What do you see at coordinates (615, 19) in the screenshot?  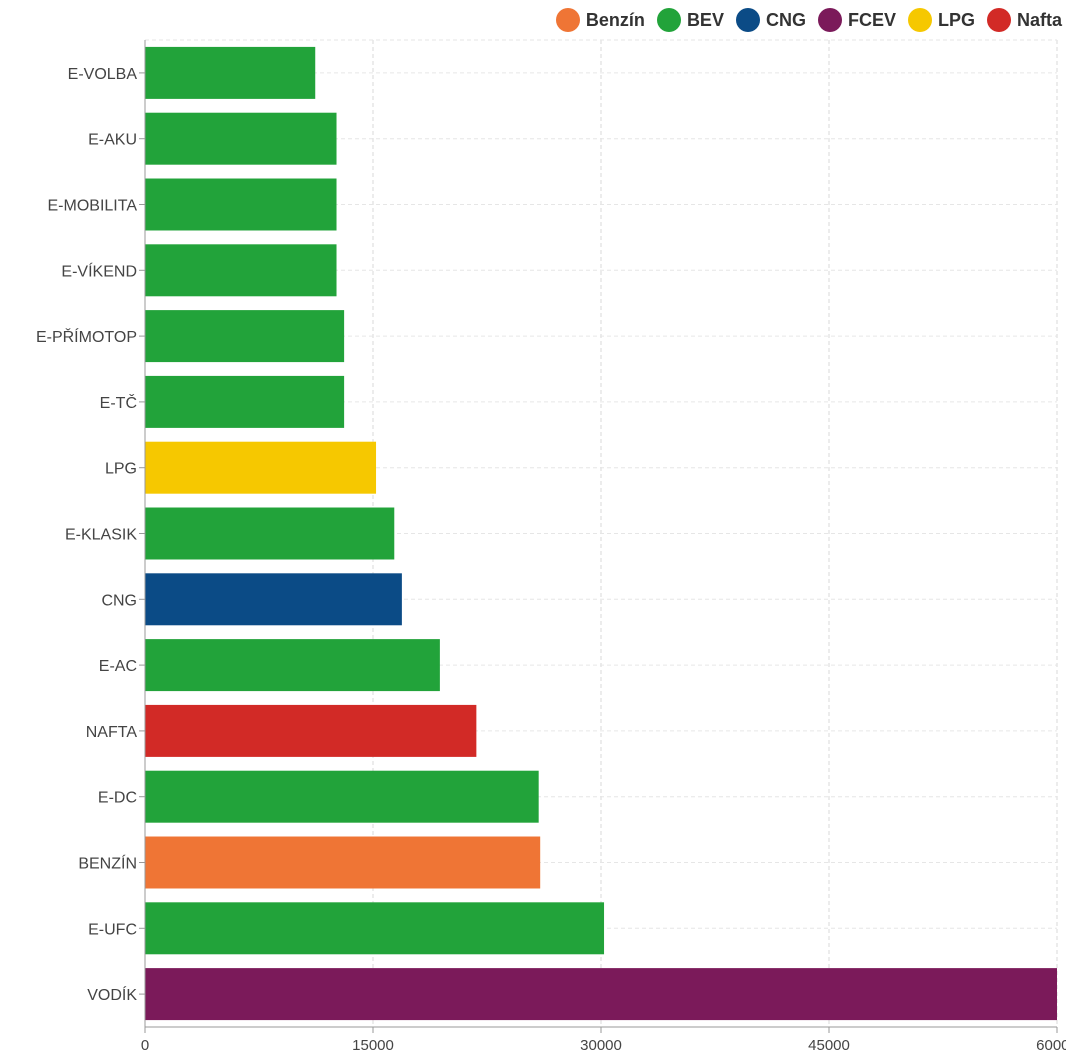 I see `legend-label: Benzín` at bounding box center [615, 19].